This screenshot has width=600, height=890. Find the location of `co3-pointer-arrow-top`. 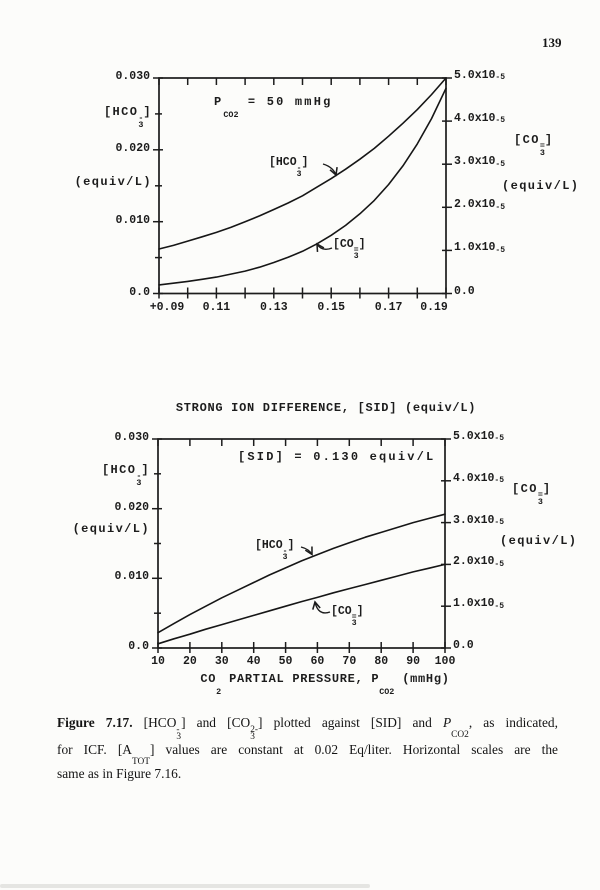

co3-pointer-arrow-top is located at coordinates (324, 247).